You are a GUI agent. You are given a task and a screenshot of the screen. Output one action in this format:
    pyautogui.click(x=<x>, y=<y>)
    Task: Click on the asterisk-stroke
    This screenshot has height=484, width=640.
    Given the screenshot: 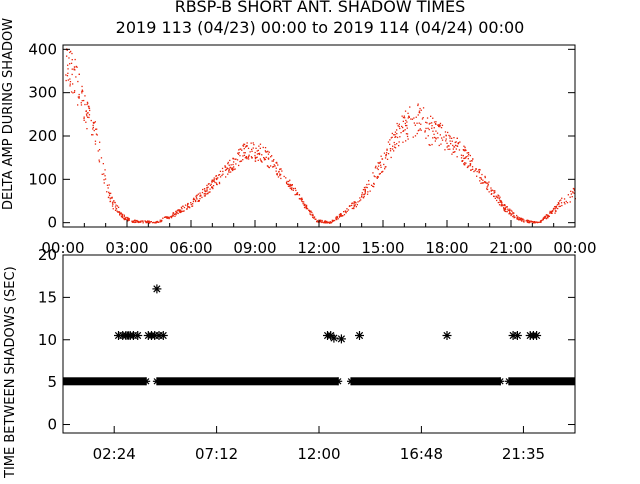 What is the action you would take?
    pyautogui.click(x=447, y=335)
    